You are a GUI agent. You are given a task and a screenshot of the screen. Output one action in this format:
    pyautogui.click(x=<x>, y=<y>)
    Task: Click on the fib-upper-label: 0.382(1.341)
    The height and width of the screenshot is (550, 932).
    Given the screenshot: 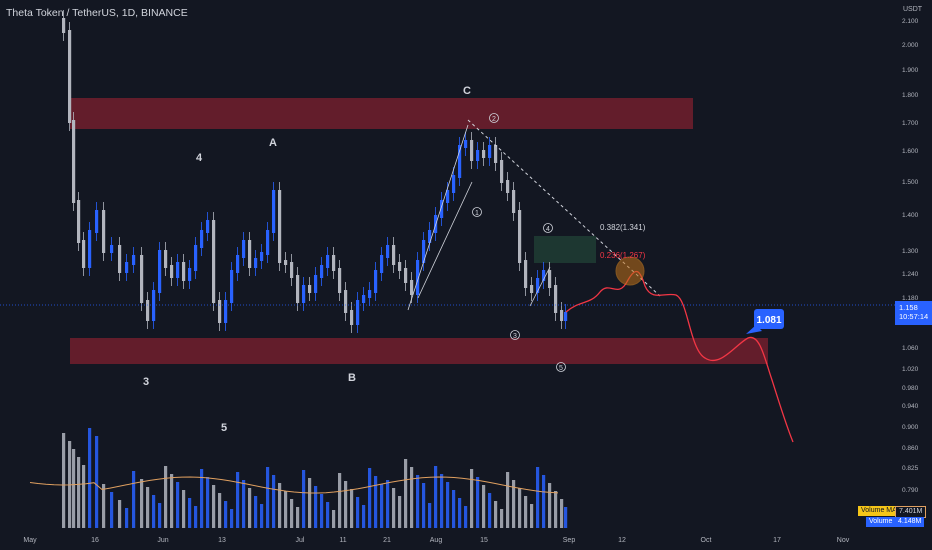 What is the action you would take?
    pyautogui.click(x=623, y=227)
    